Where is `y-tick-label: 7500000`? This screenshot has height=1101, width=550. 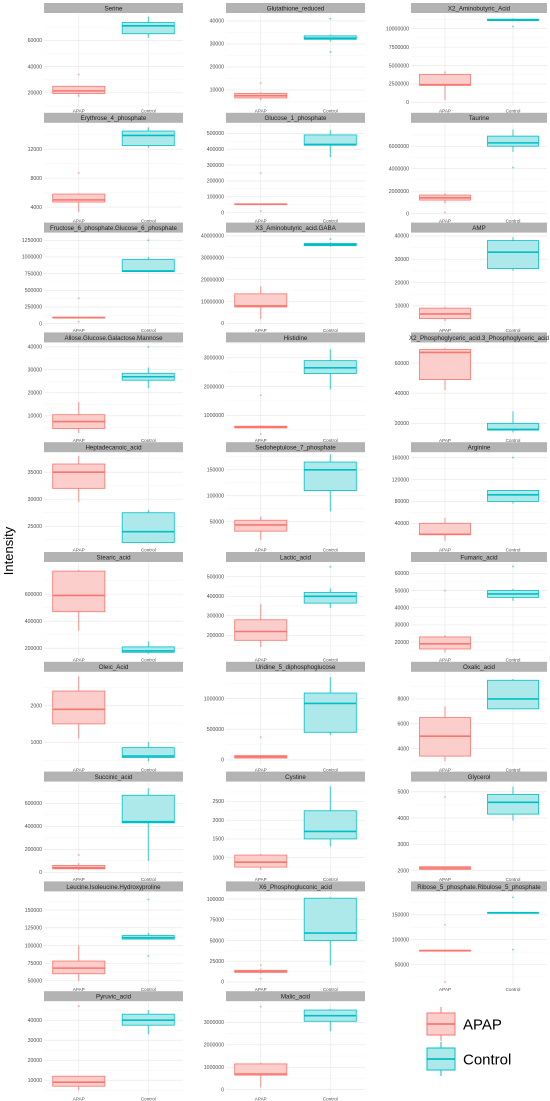 y-tick-label: 7500000 is located at coordinates (399, 48).